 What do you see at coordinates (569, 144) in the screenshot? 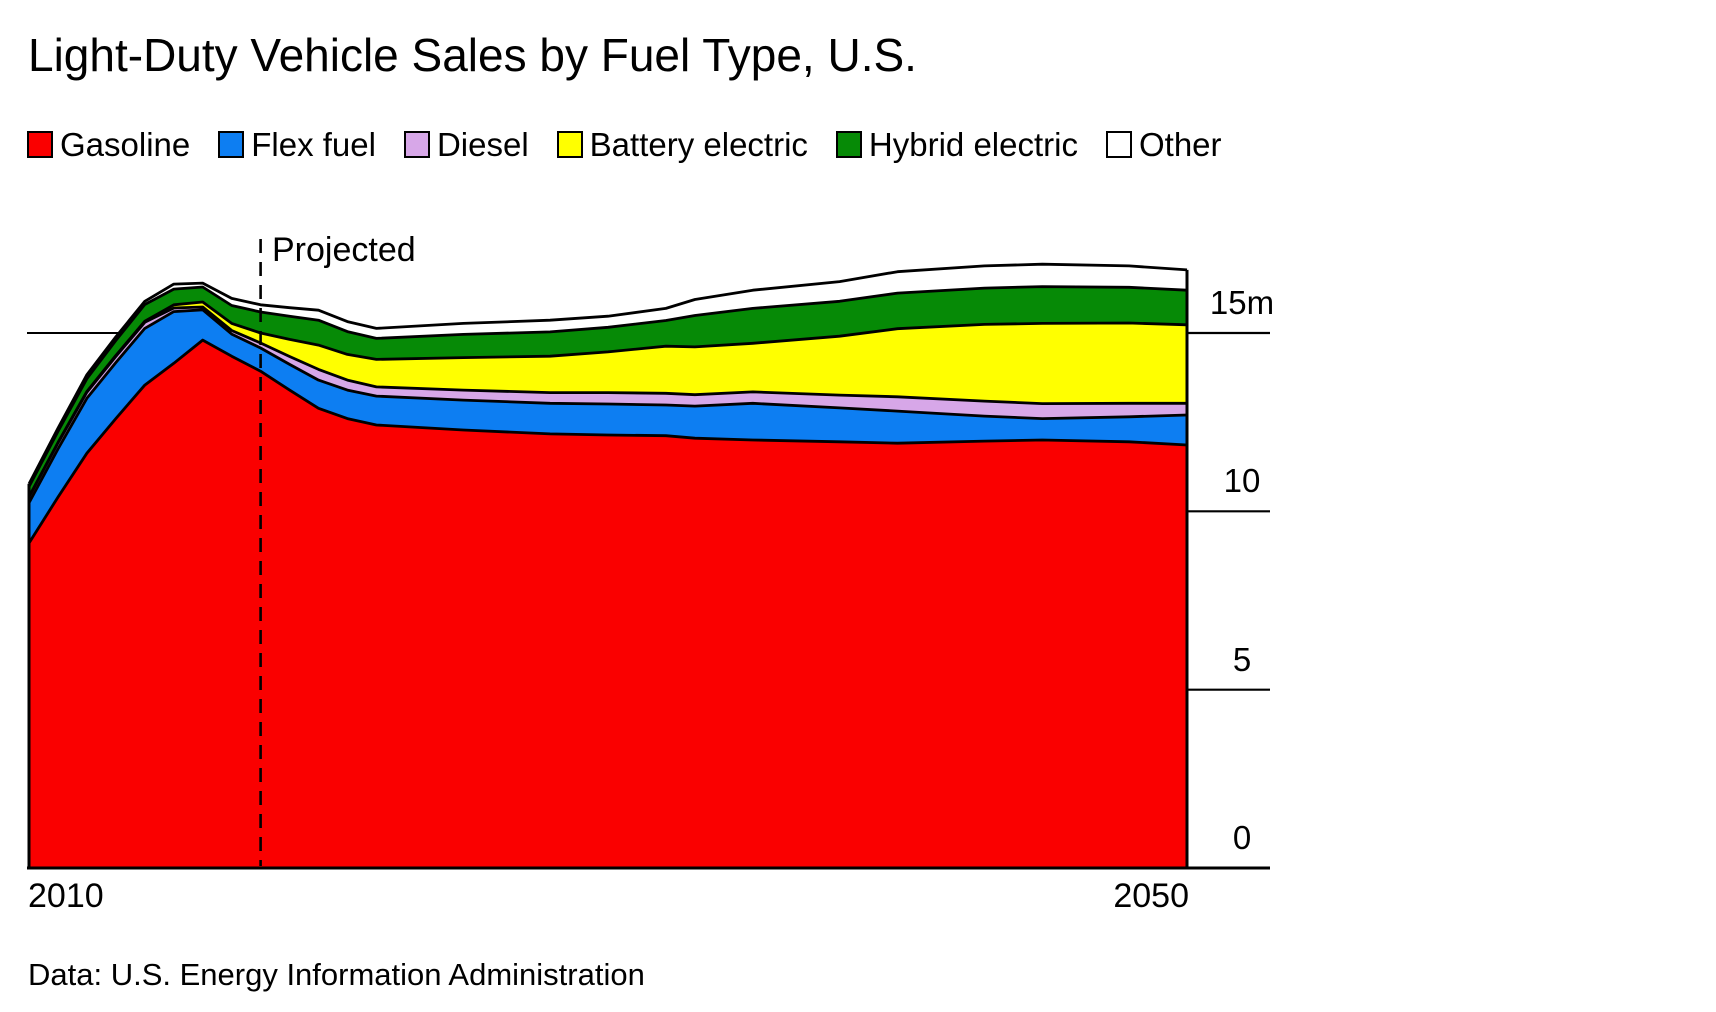
I see `battery-electric-swatch-icon` at bounding box center [569, 144].